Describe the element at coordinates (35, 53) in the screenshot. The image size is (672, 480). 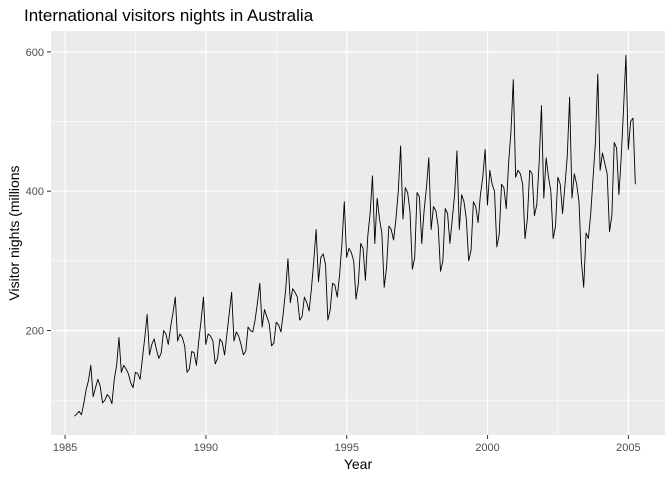
I see `y-tick-label: 600` at that location.